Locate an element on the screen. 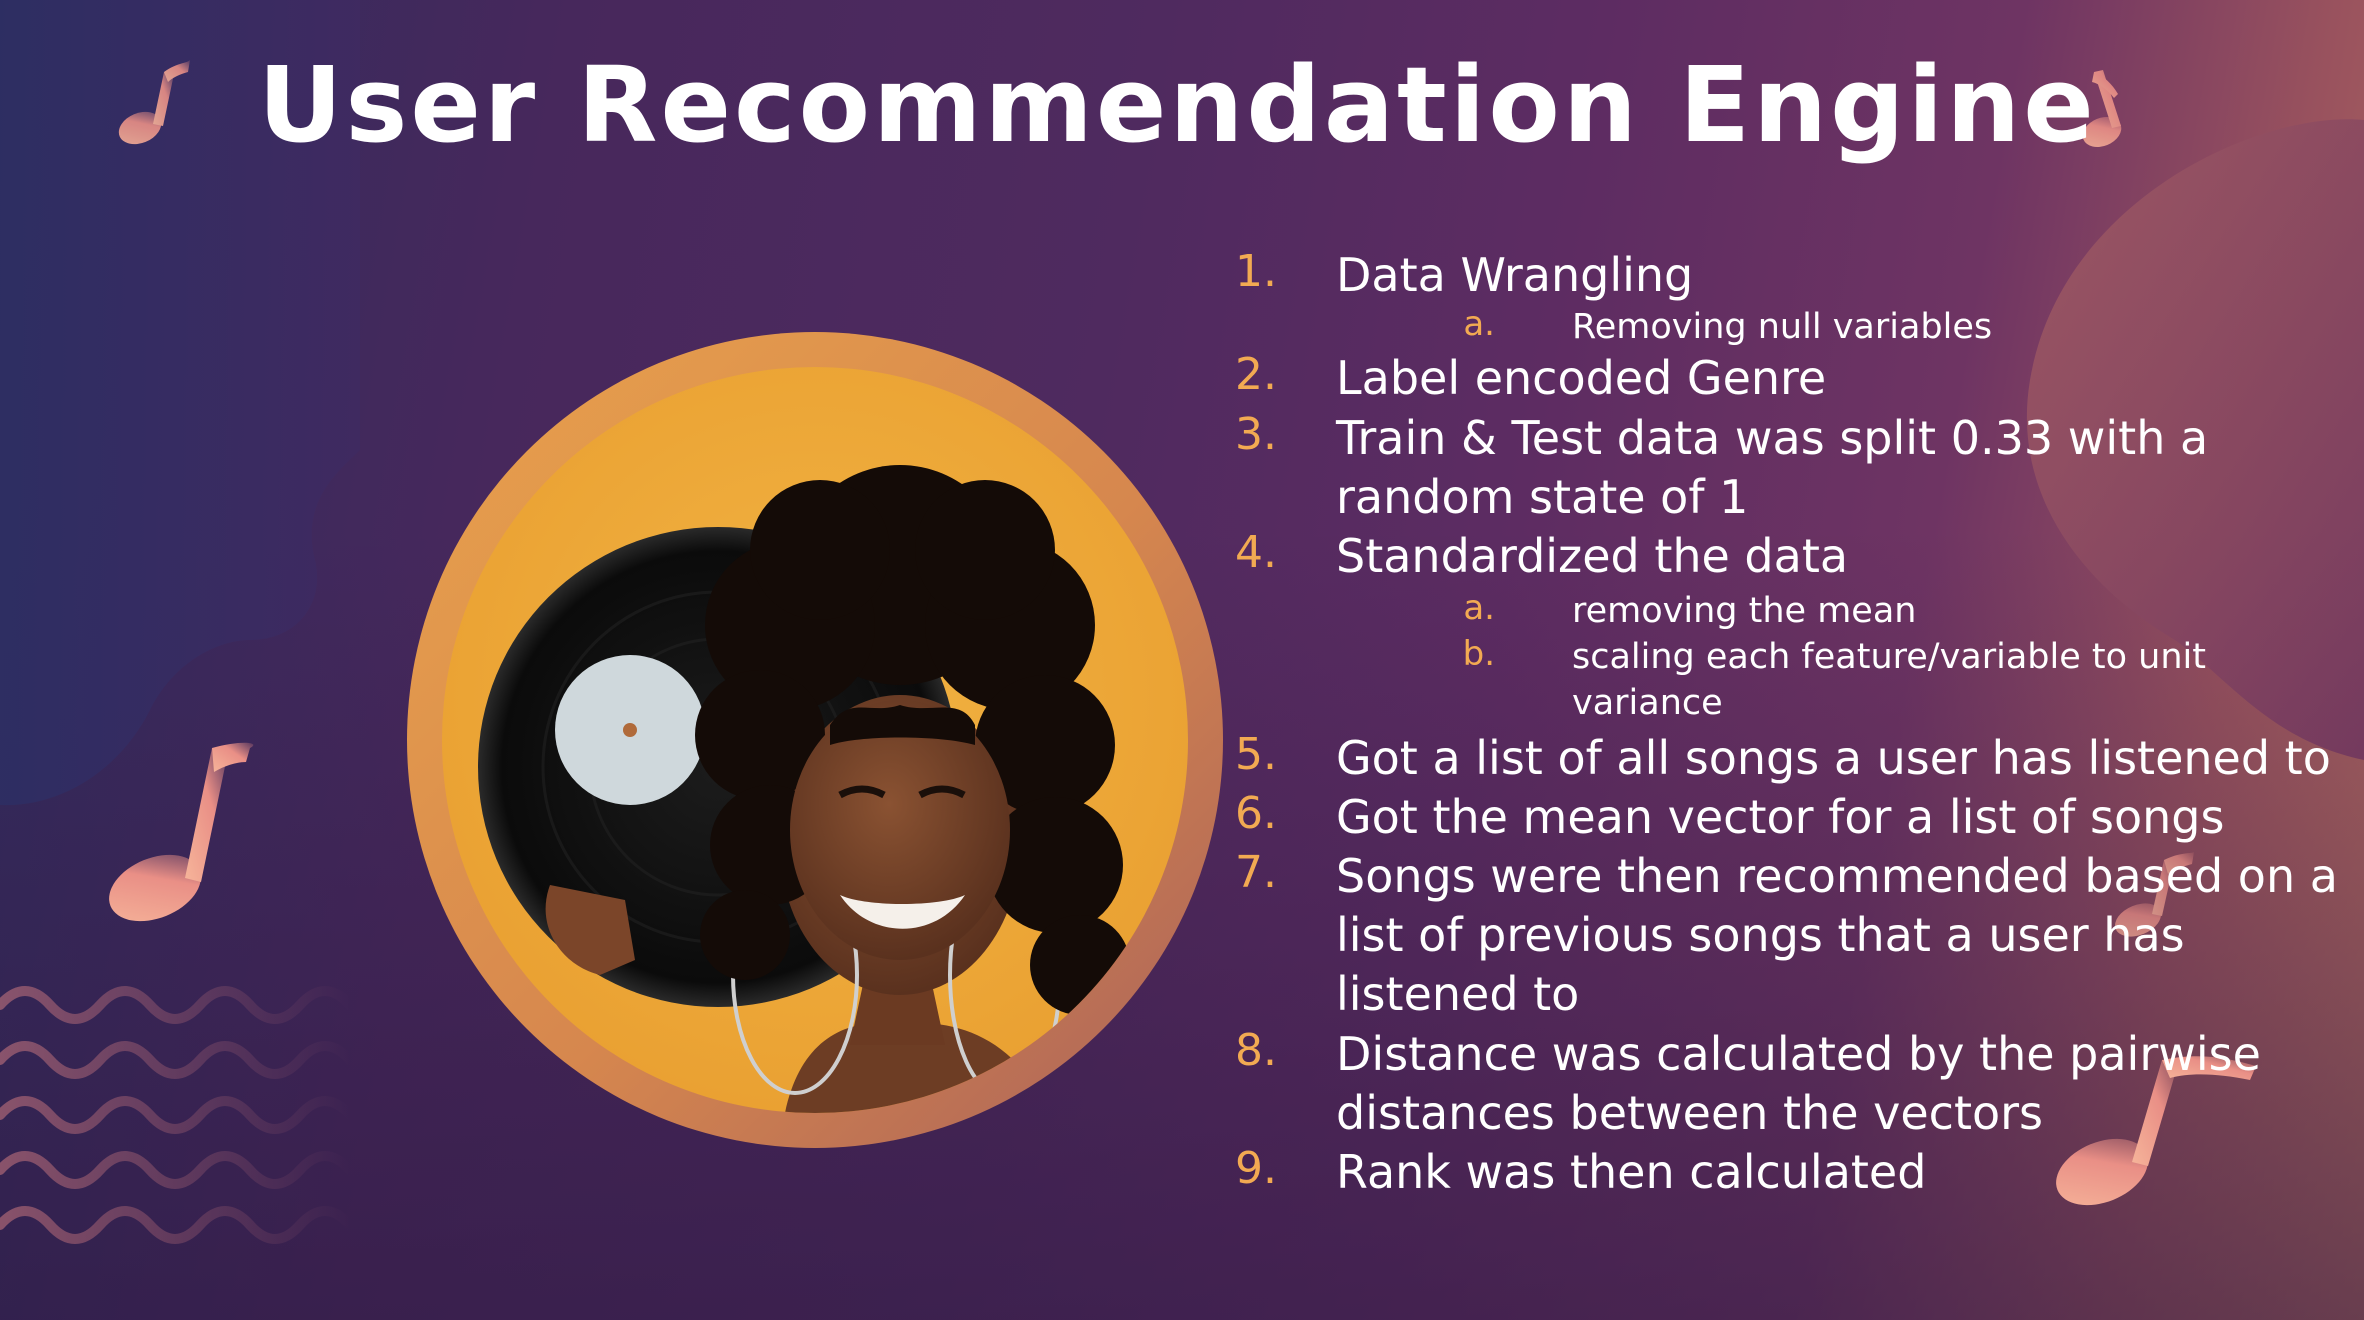 The height and width of the screenshot is (1320, 2364). right-cloud-shape is located at coordinates (2195, 439).